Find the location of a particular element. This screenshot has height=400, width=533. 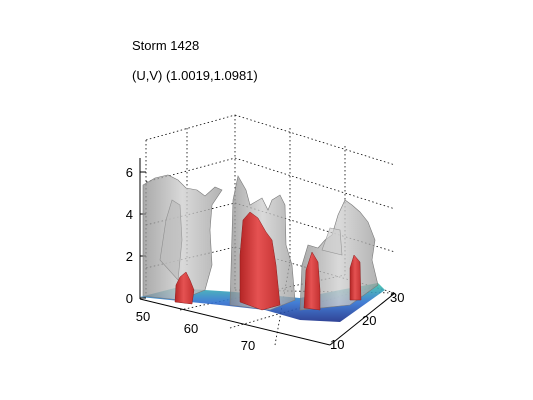

z-tick-label-2: 2 is located at coordinates (129, 256).